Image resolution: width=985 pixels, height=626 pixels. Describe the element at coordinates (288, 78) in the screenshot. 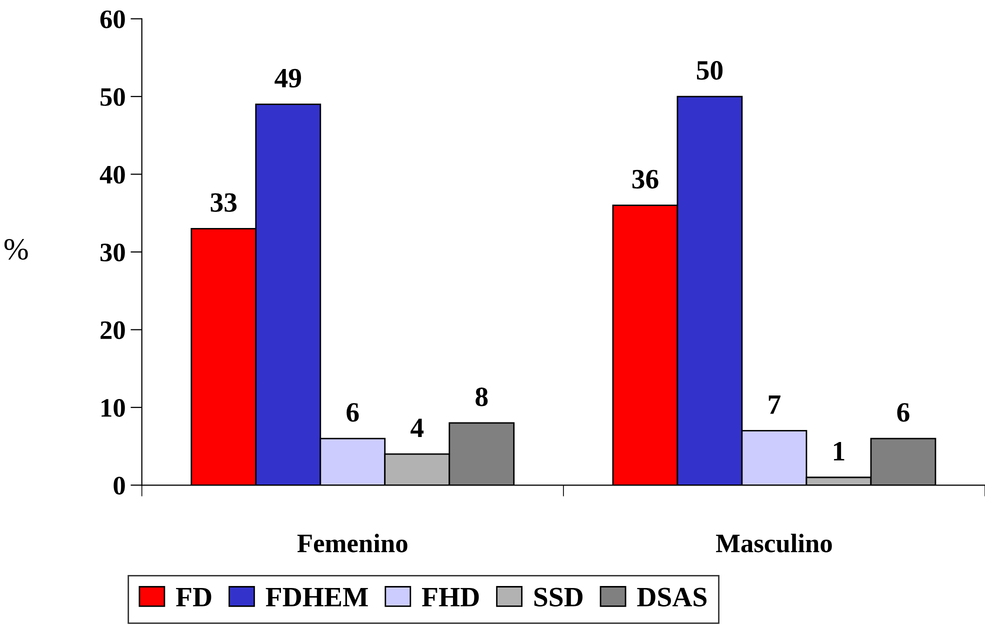

I see `data-label: 49` at that location.